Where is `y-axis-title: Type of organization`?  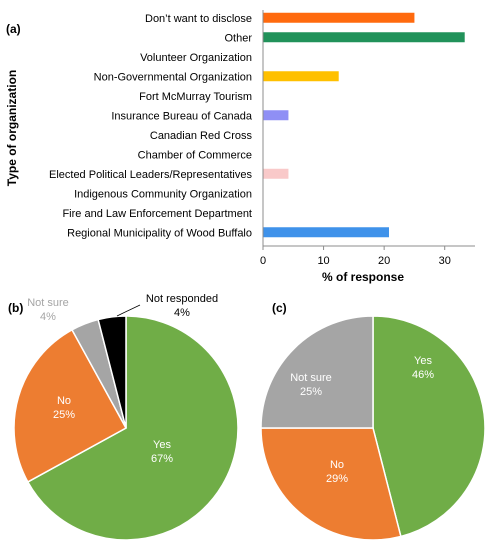 y-axis-title: Type of organization is located at coordinates (12, 128).